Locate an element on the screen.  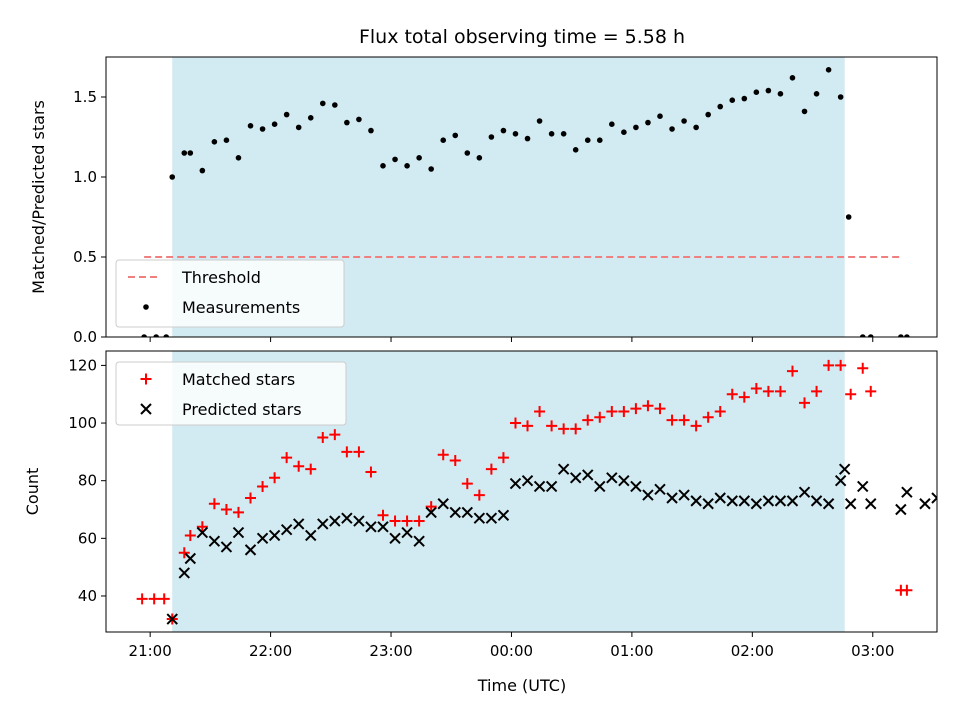
legend-measurement-swatch is located at coordinates (146, 307).